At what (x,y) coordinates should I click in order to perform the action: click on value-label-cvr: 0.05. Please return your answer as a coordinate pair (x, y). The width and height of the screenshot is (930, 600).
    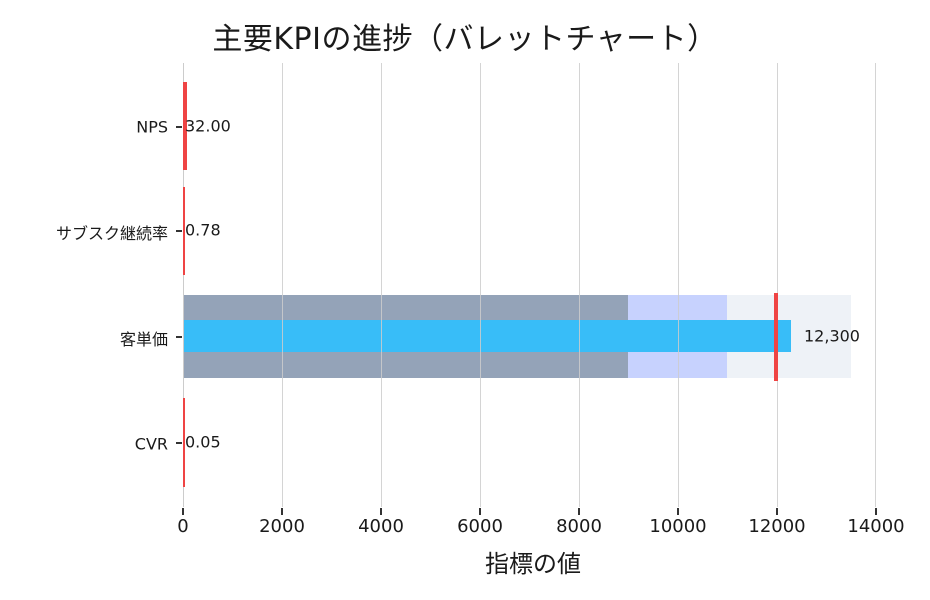
    Looking at the image, I should click on (203, 442).